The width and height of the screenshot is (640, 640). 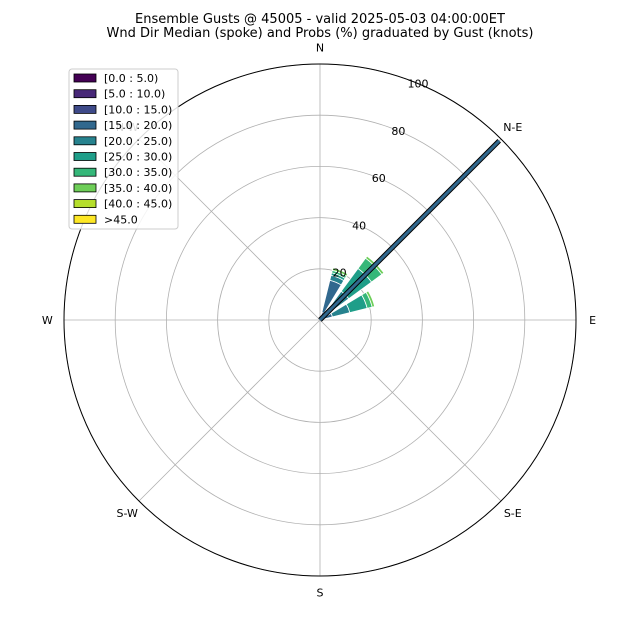 I want to click on radial-tick-label: 60, so click(x=379, y=178).